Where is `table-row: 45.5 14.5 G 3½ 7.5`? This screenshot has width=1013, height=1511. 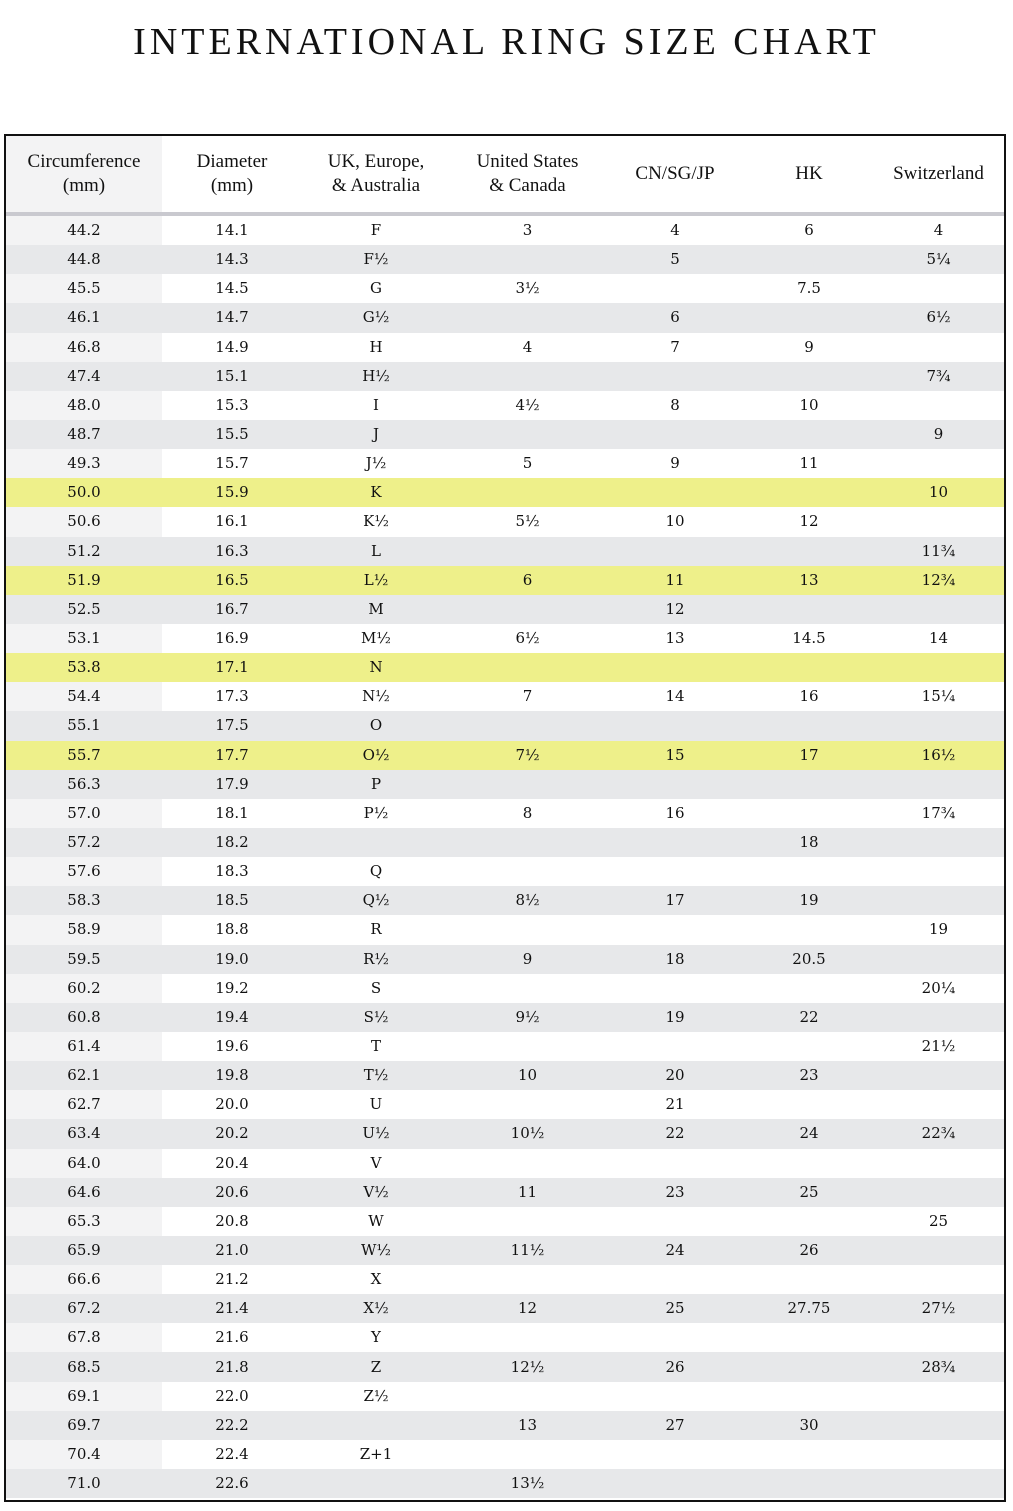
table-row: 45.5 14.5 G 3½ 7.5 is located at coordinates (505, 289).